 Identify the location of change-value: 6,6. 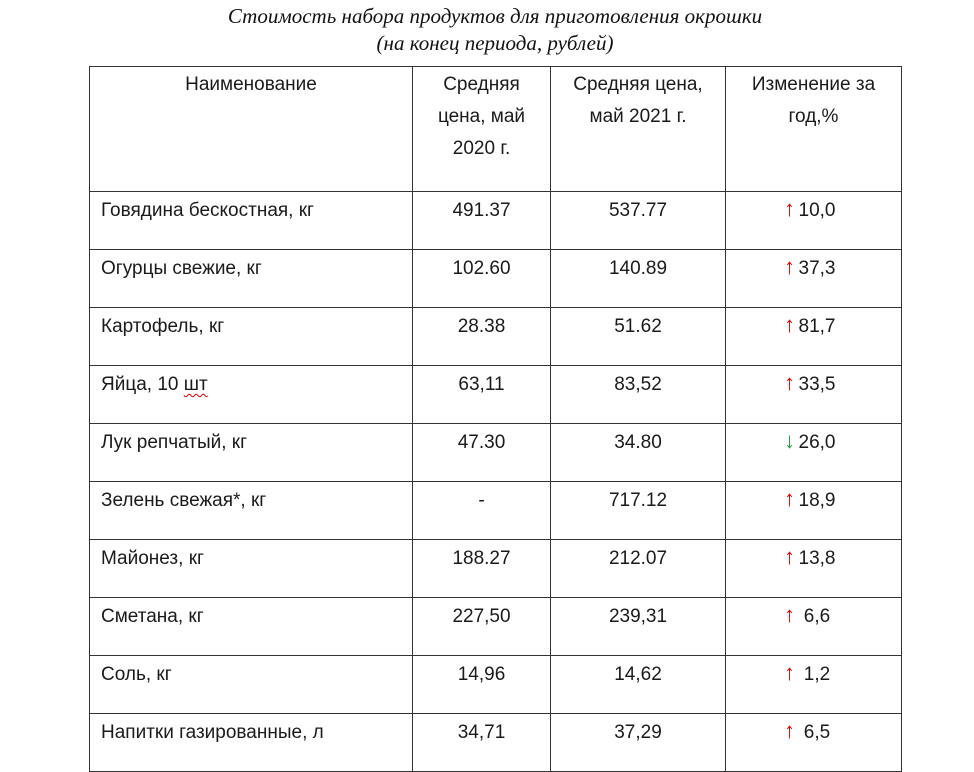
(814, 616).